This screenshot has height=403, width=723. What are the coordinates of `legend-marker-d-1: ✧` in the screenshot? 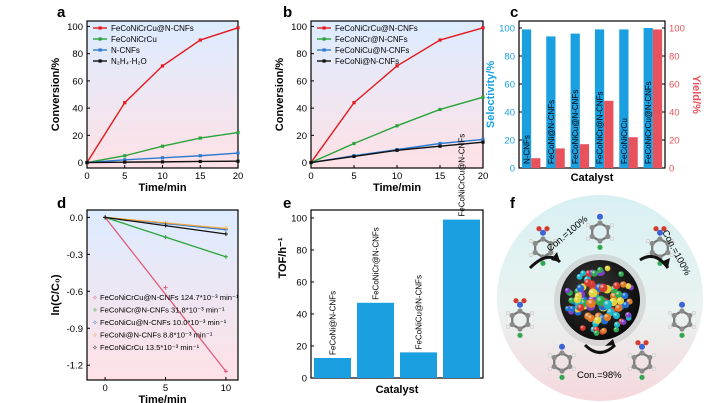 It's located at (95, 311).